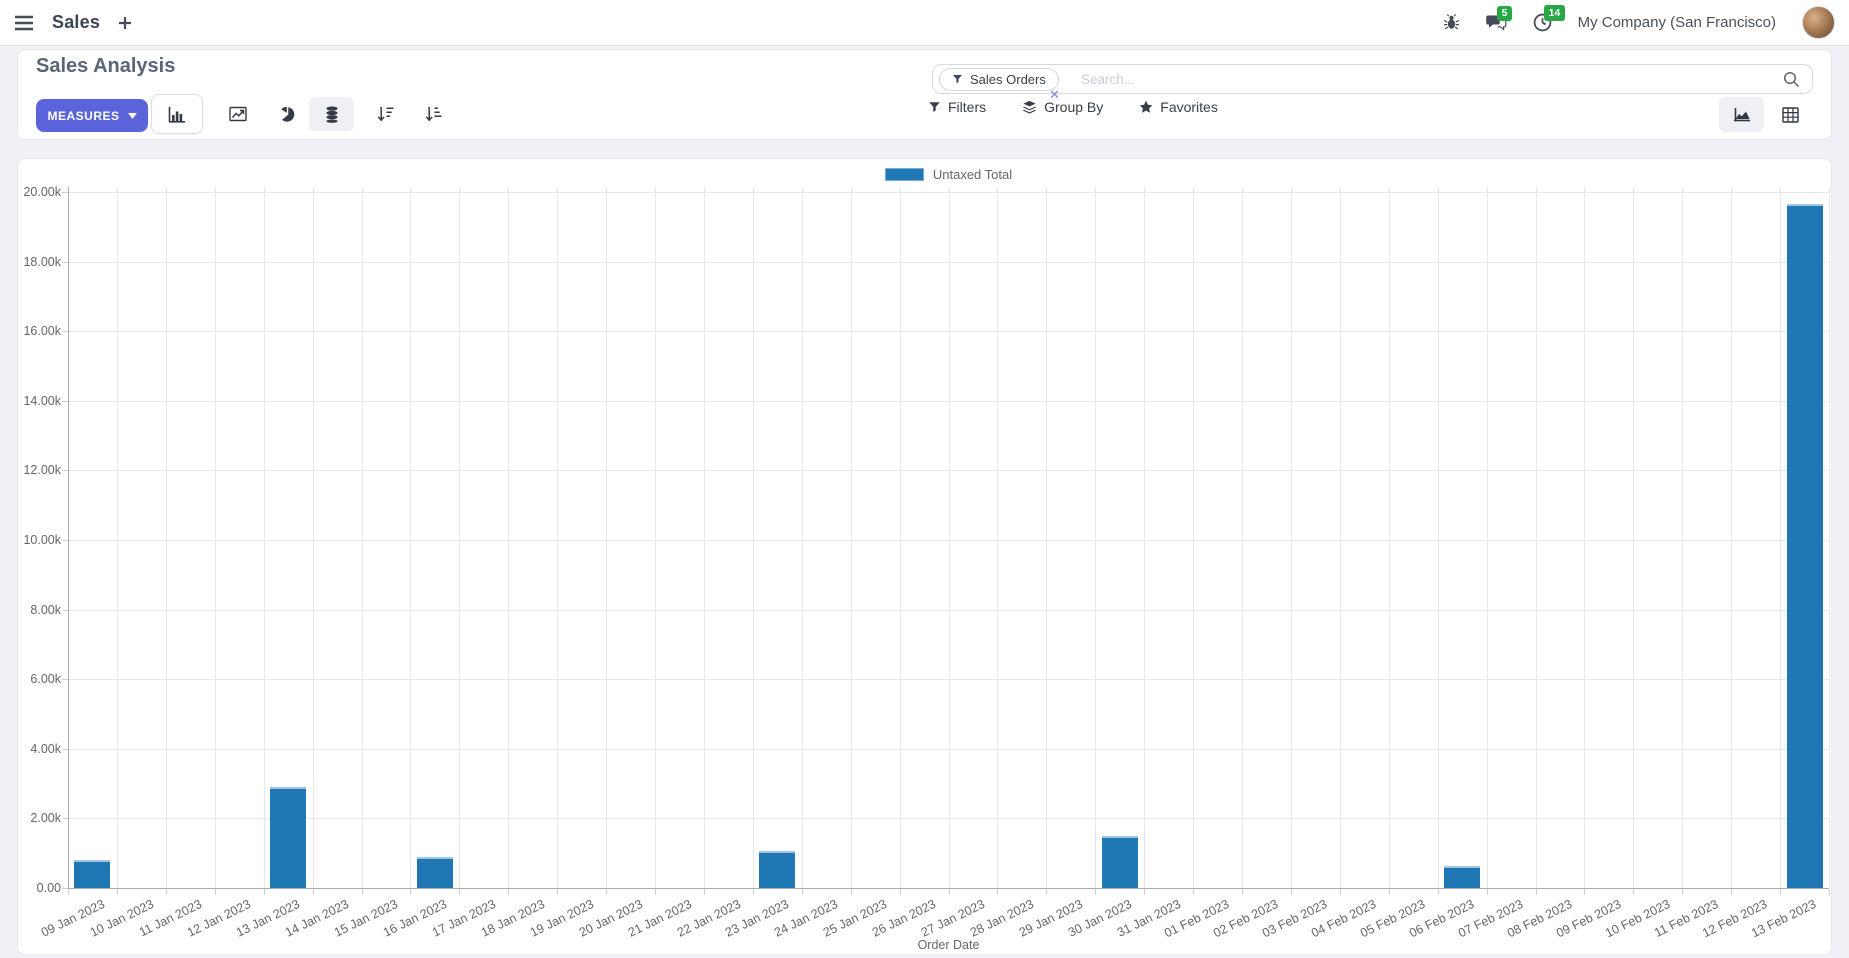 The height and width of the screenshot is (958, 1849). I want to click on line-chart-icon, so click(237, 114).